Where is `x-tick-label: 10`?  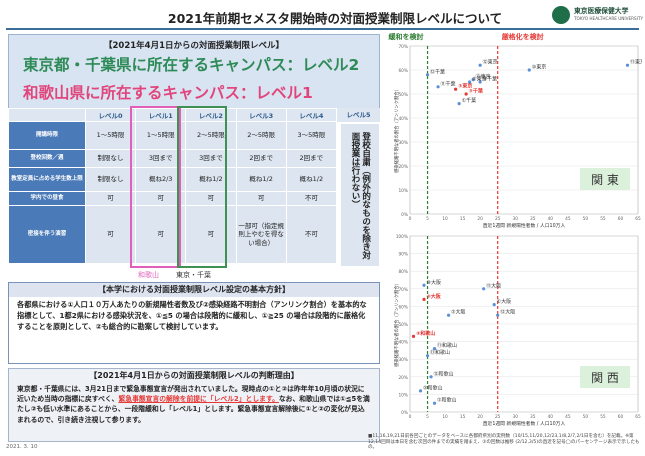
x-tick-label: 10 is located at coordinates (445, 219).